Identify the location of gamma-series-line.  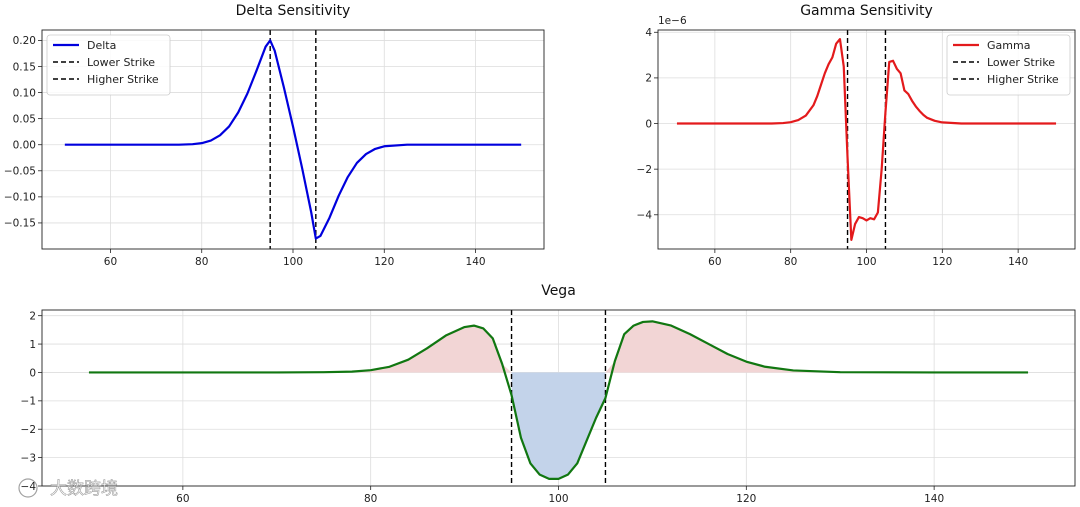
(866, 139).